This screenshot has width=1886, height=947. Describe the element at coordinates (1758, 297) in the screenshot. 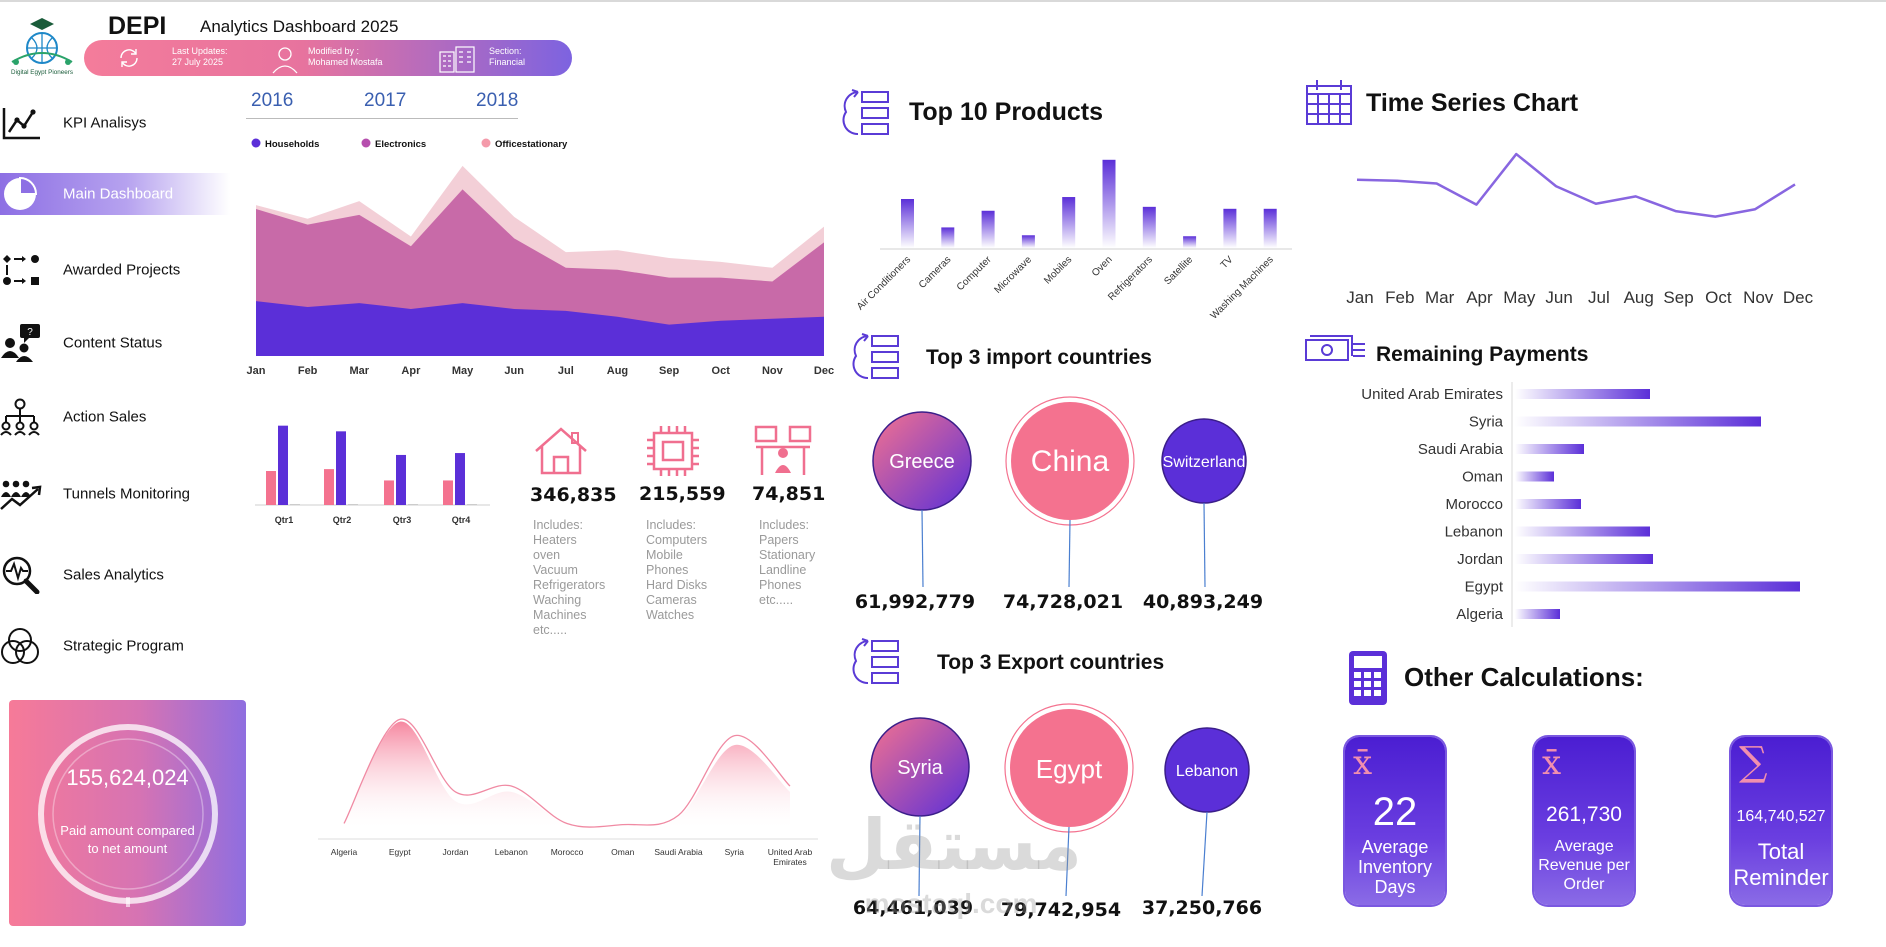

I see `ts-x-label: Nov` at that location.